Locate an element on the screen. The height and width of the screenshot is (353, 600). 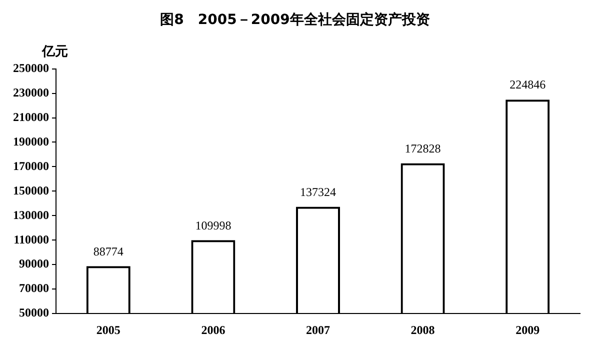
y-tick-label: 150000 is located at coordinates (31, 190).